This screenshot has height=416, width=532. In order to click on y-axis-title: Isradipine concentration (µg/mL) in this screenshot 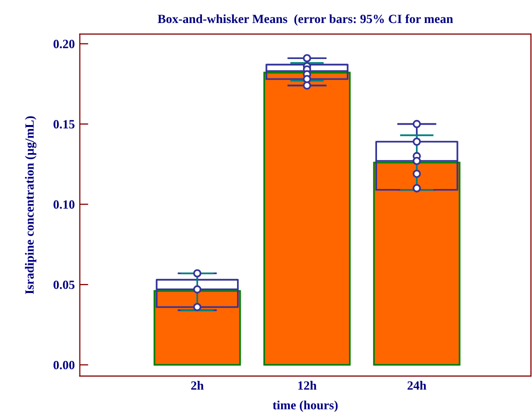, I will do `click(30, 205)`.